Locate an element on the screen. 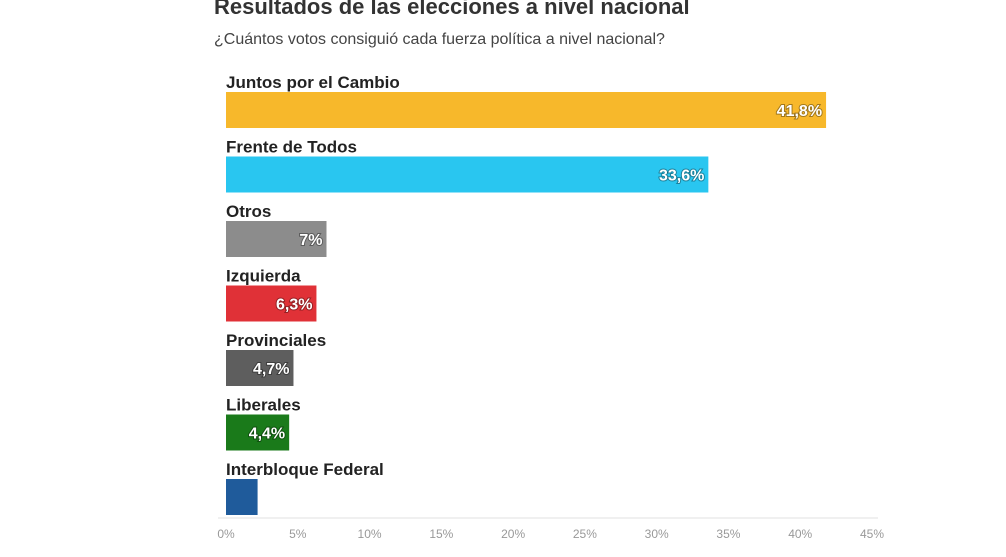  bar-category-label: Otros is located at coordinates (248, 211).